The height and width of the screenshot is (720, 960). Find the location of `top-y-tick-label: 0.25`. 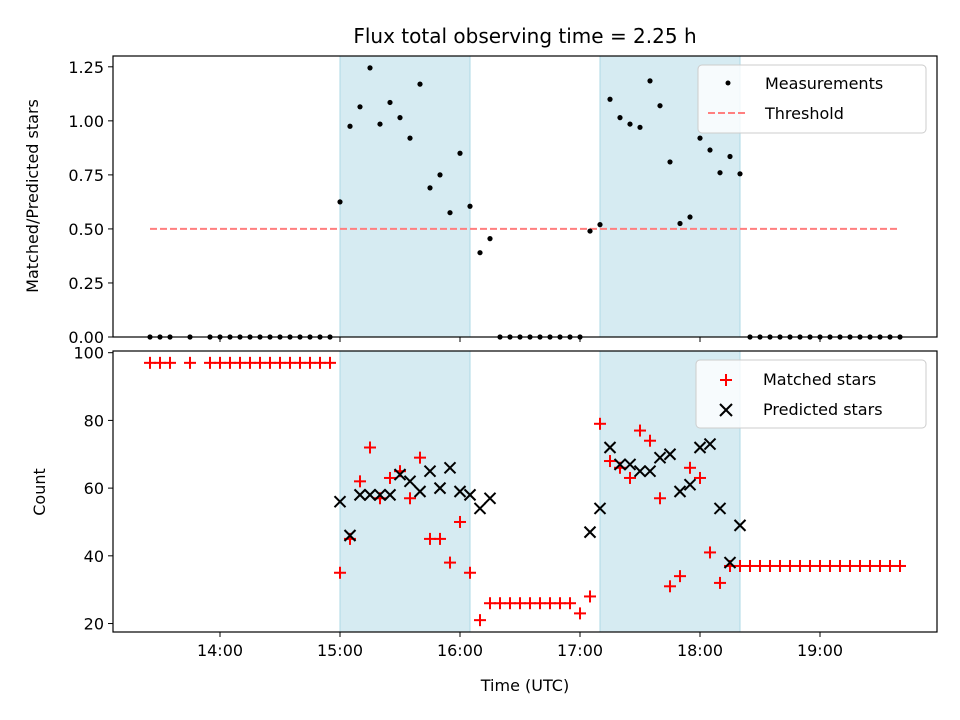

top-y-tick-label: 0.25 is located at coordinates (86, 283).